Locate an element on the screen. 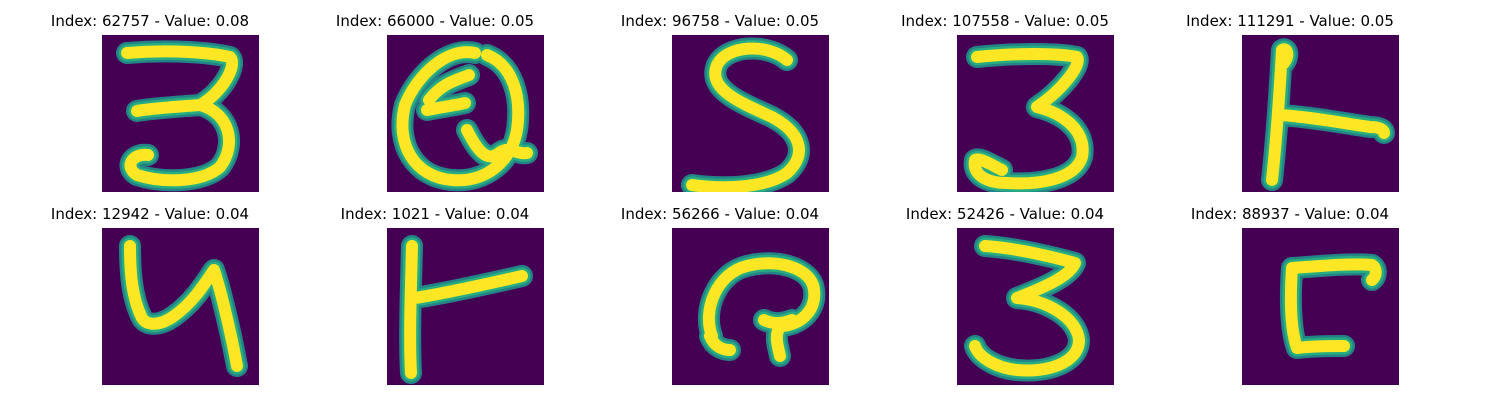 The image size is (1500, 400). image-panel: Index: 12942 - Value: 0.04 is located at coordinates (150, 293).